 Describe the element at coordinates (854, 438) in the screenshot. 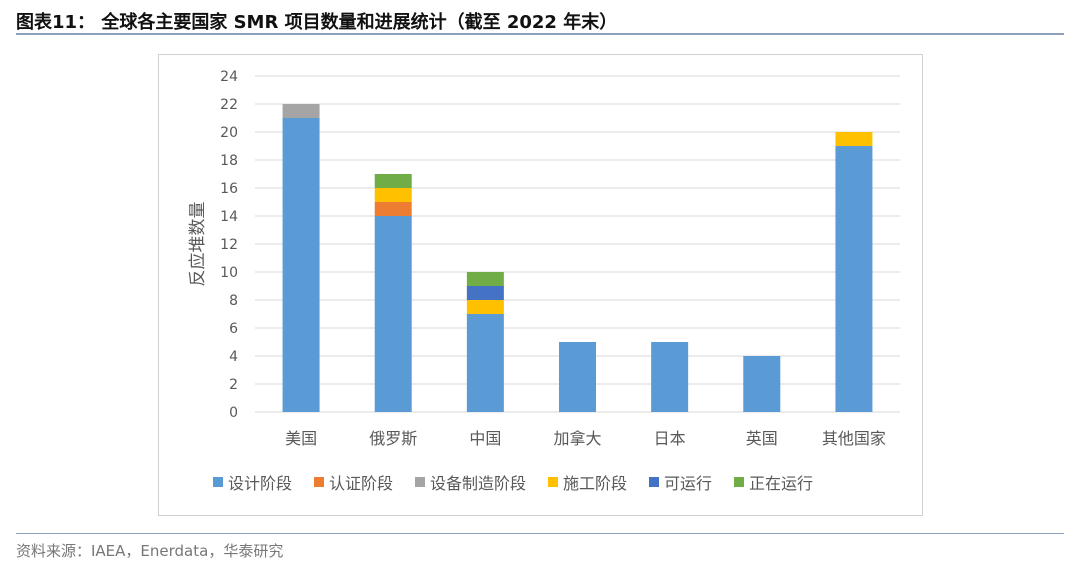

I see `x-tick-label: 其他国家` at that location.